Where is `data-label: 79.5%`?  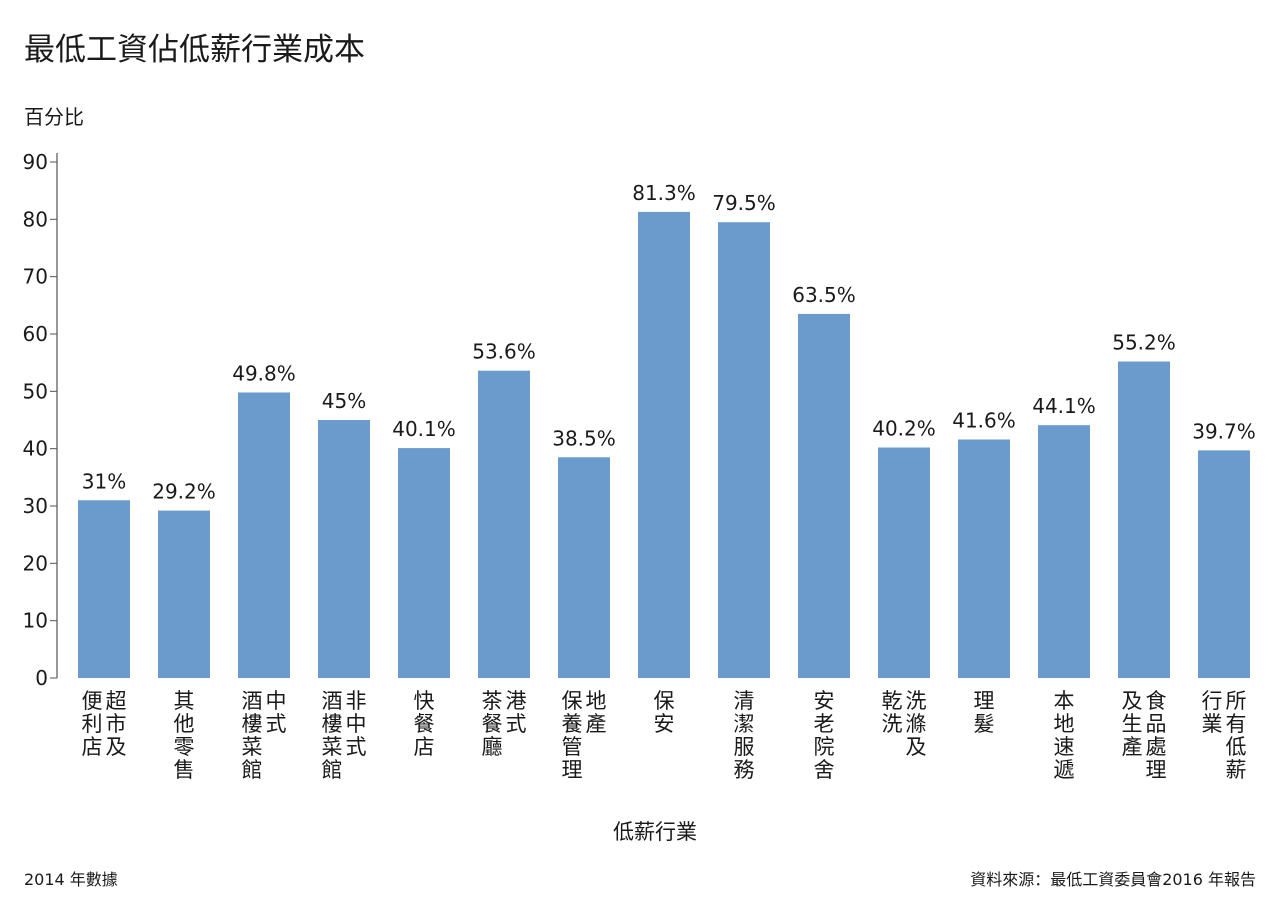 data-label: 79.5% is located at coordinates (744, 203).